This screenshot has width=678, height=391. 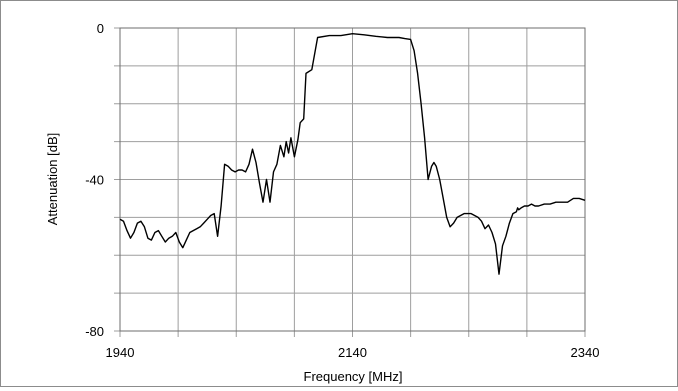 What do you see at coordinates (120, 352) in the screenshot?
I see `x-tick-label-0: 1940` at bounding box center [120, 352].